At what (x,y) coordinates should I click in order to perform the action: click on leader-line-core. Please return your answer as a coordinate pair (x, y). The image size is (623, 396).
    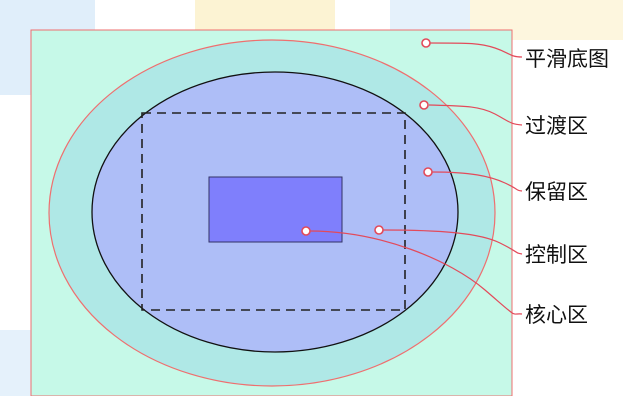
    Looking at the image, I should click on (416, 272).